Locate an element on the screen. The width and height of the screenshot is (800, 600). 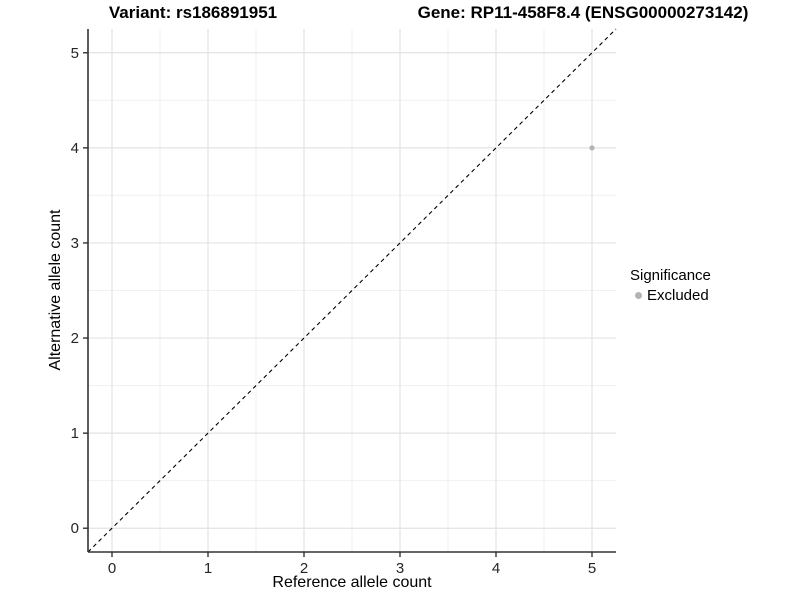
y-tick-label: 3 is located at coordinates (75, 243).